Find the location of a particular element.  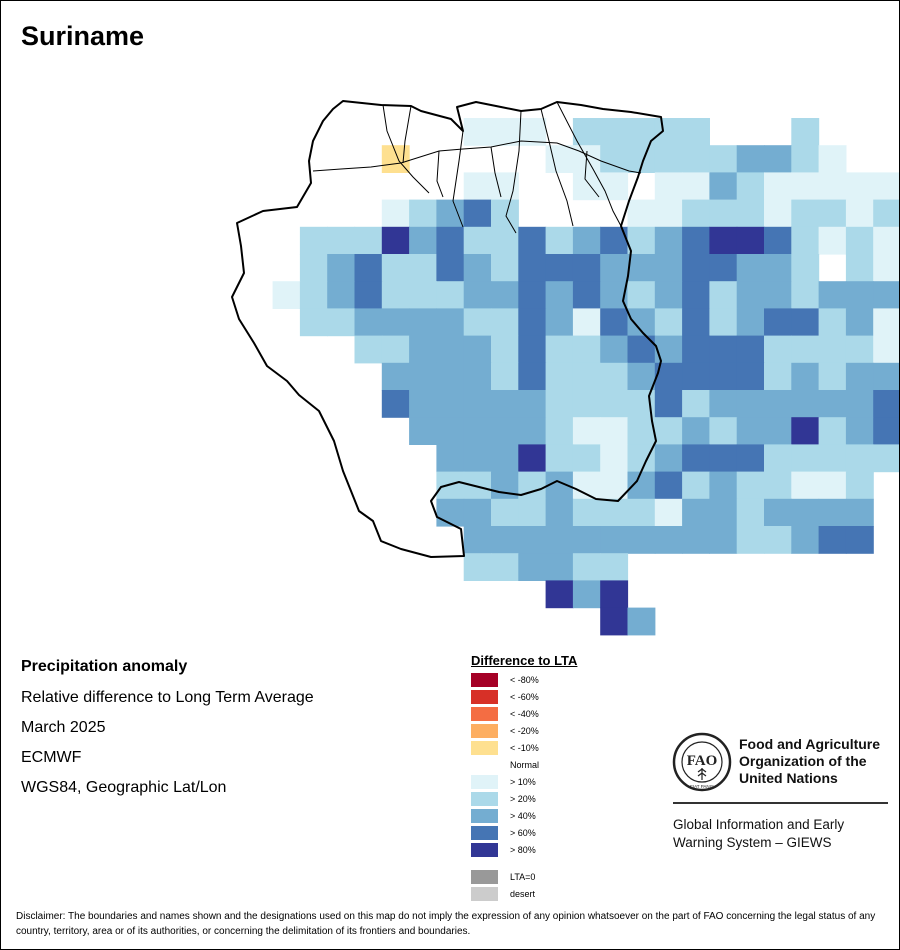

info-line-projection: WGS84, Geographic Lat/Lon is located at coordinates (124, 787).